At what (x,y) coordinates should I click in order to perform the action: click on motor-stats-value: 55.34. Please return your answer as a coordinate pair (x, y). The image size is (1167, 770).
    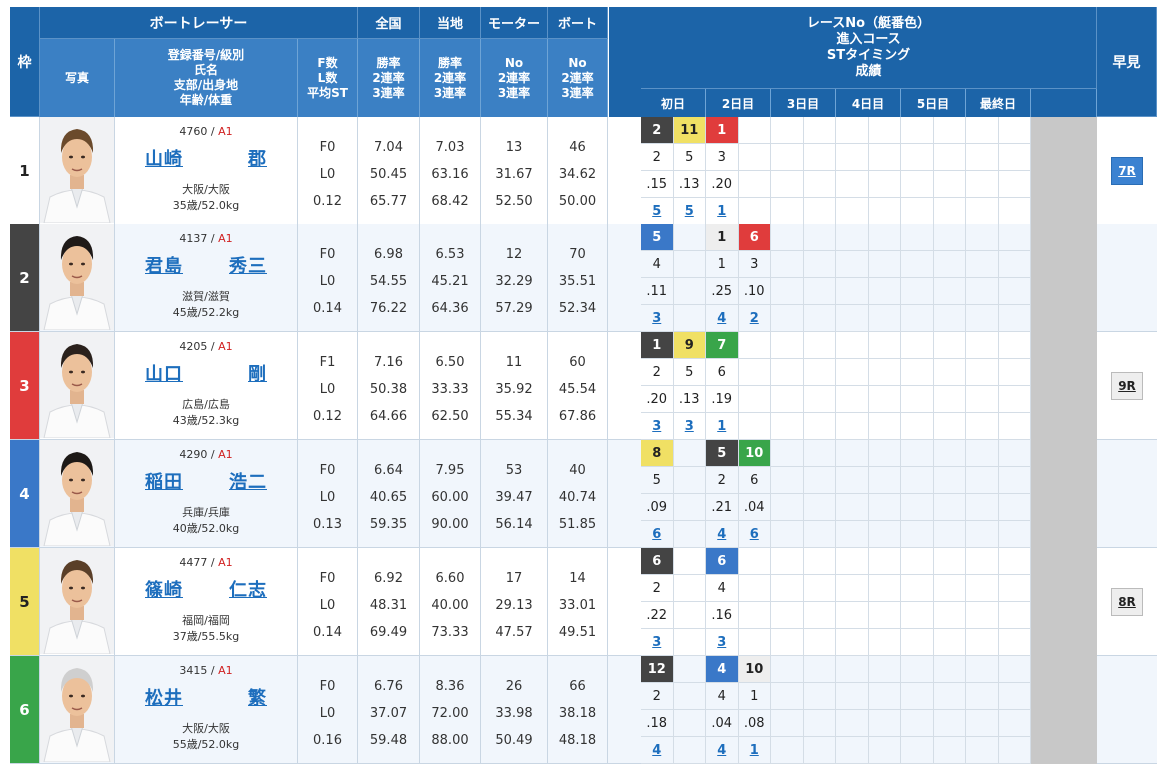
    Looking at the image, I should click on (514, 416).